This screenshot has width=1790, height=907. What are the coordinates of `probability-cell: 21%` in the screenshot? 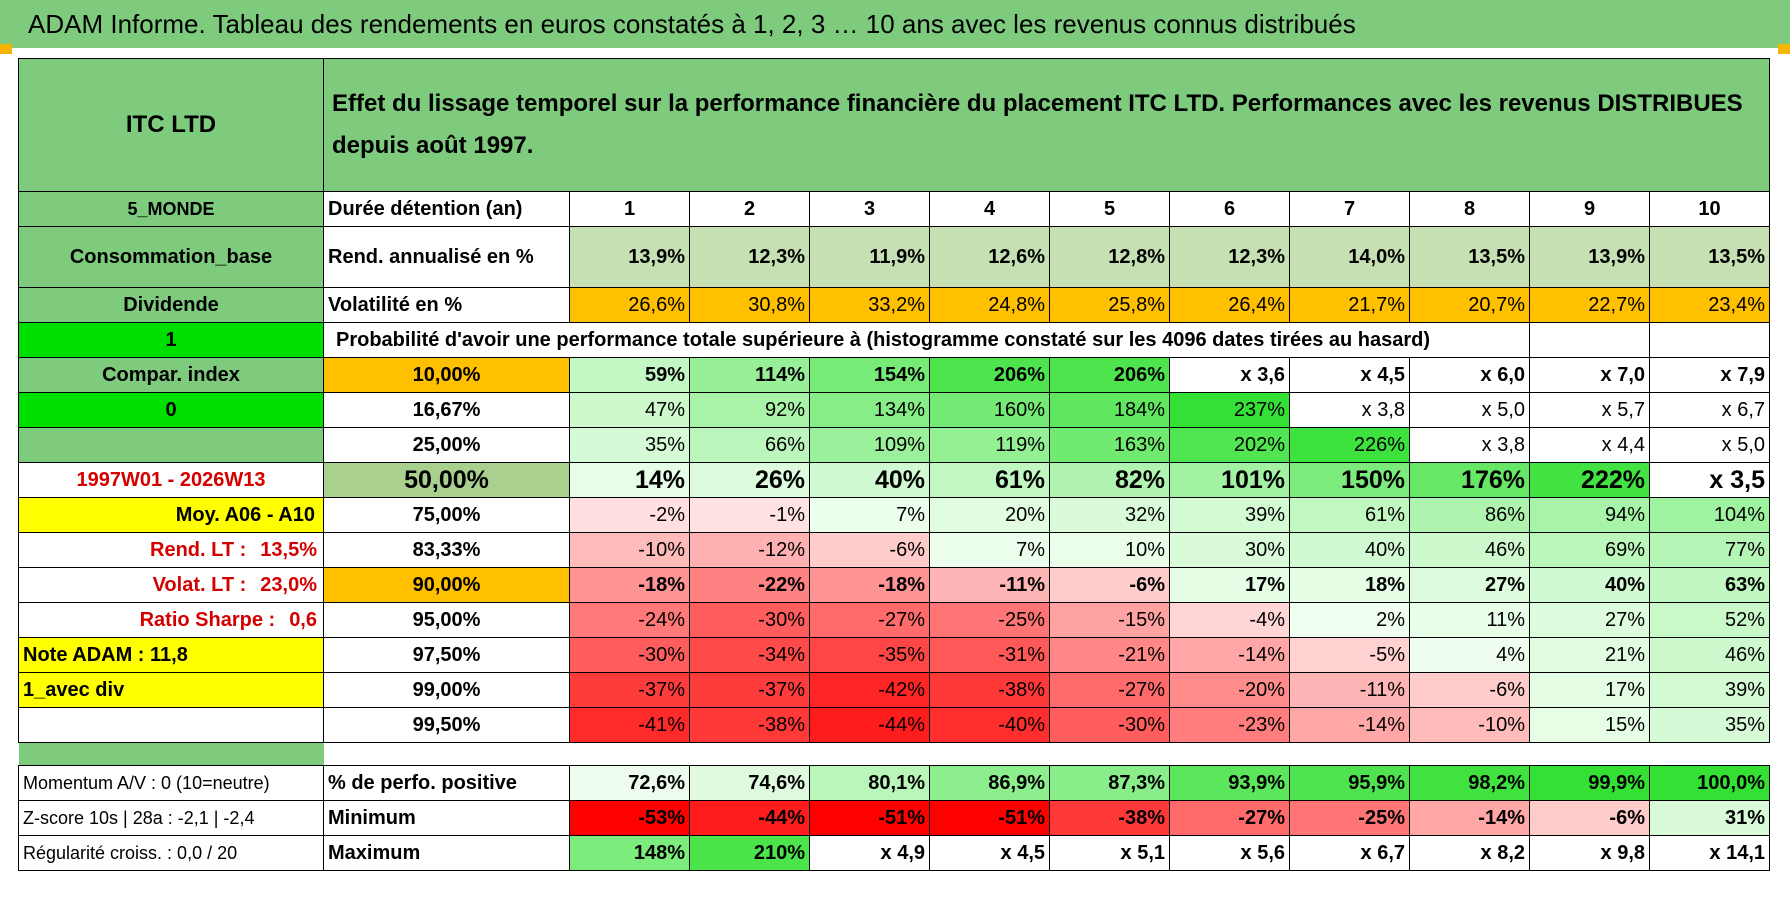 It's located at (1589, 655).